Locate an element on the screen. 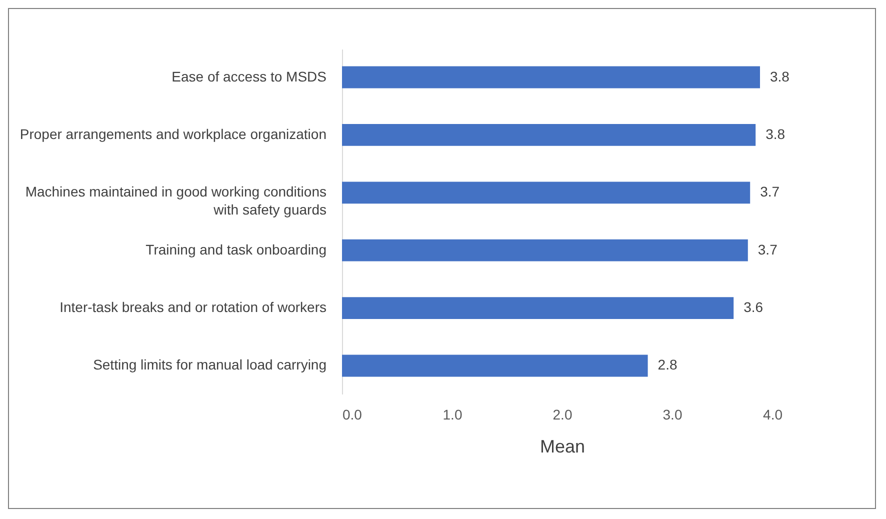 The height and width of the screenshot is (519, 886). y-tick-label: Proper arrangements and workplace organization is located at coordinates (173, 134).